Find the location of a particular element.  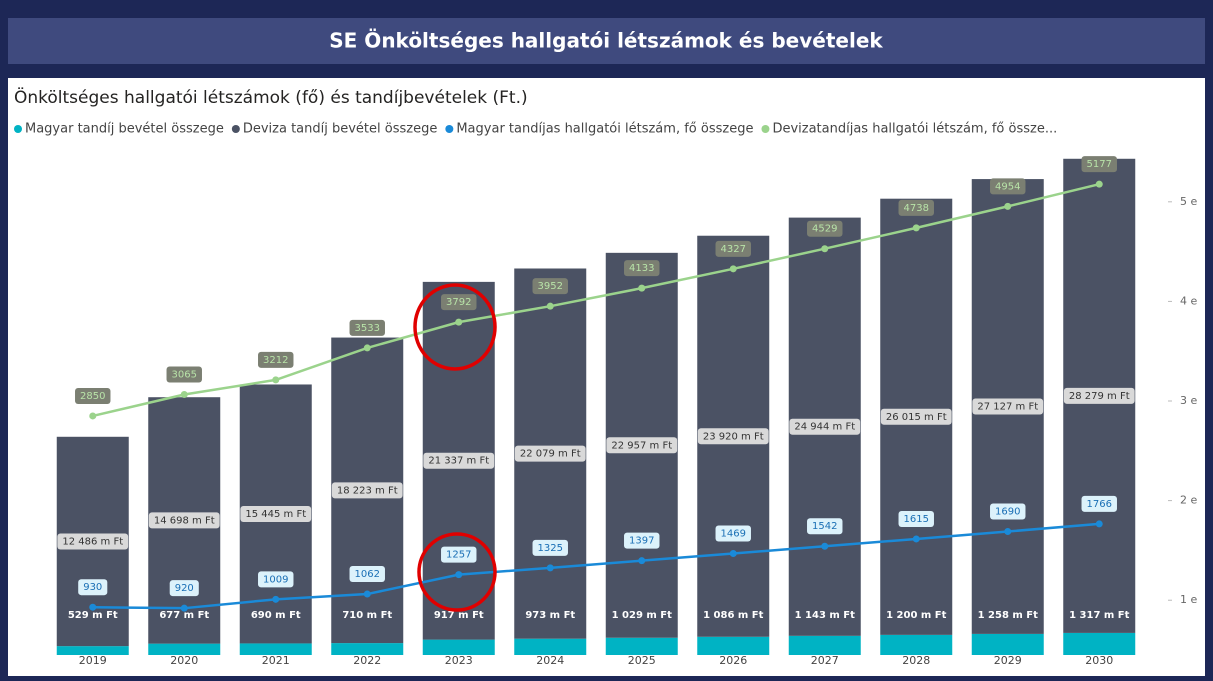

legend-label: Deviza tandíj bevétel összege is located at coordinates (340, 129).